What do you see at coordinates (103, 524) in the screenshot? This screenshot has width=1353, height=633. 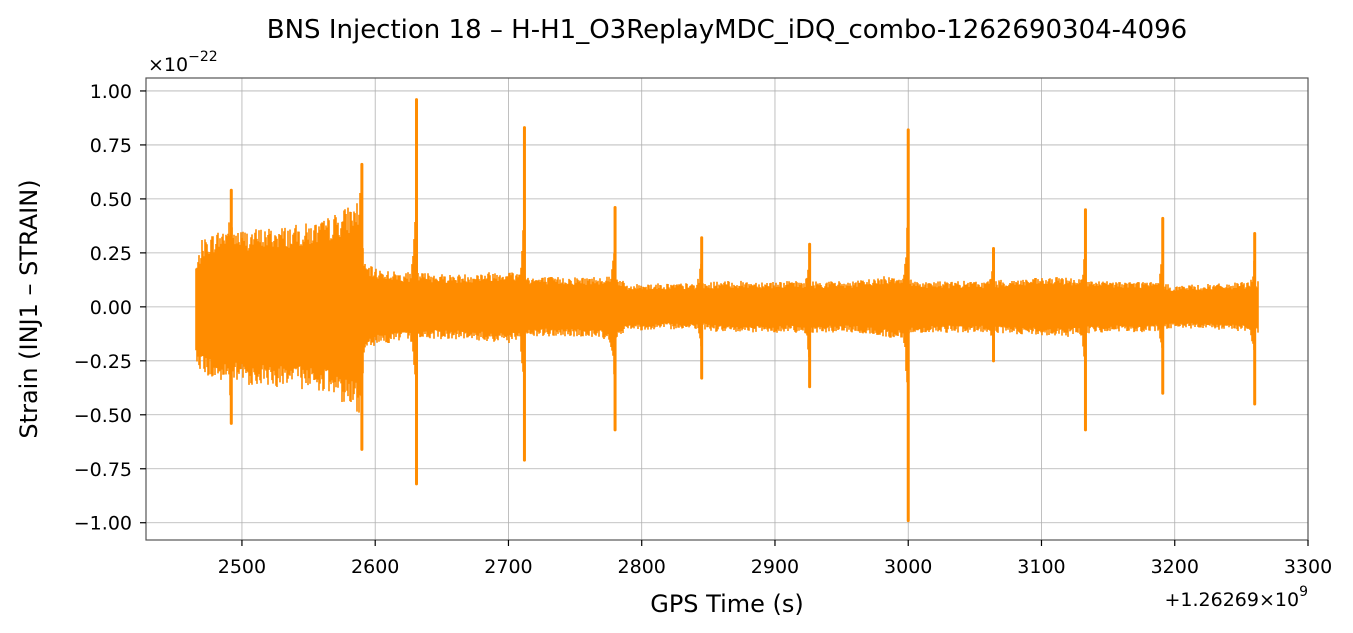 I see `y-tick-label: −1.00` at bounding box center [103, 524].